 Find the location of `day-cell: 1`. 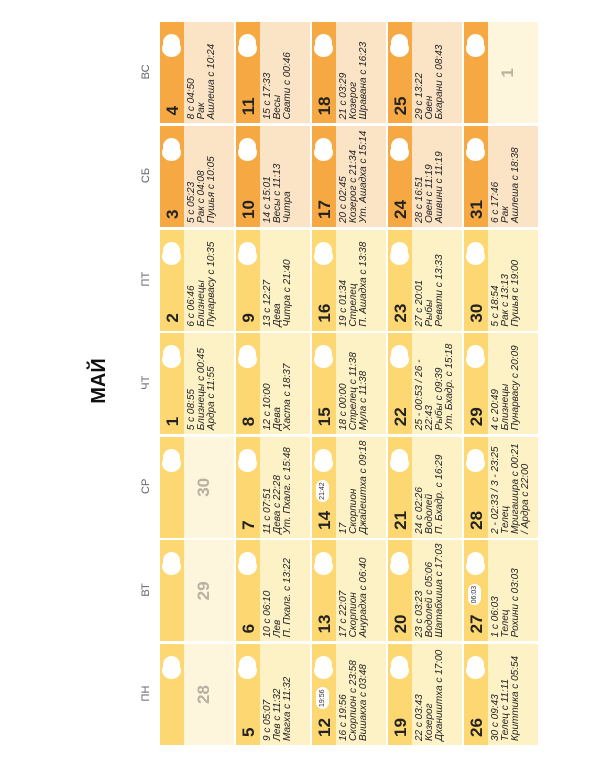

day-cell: 1 is located at coordinates (501, 73).